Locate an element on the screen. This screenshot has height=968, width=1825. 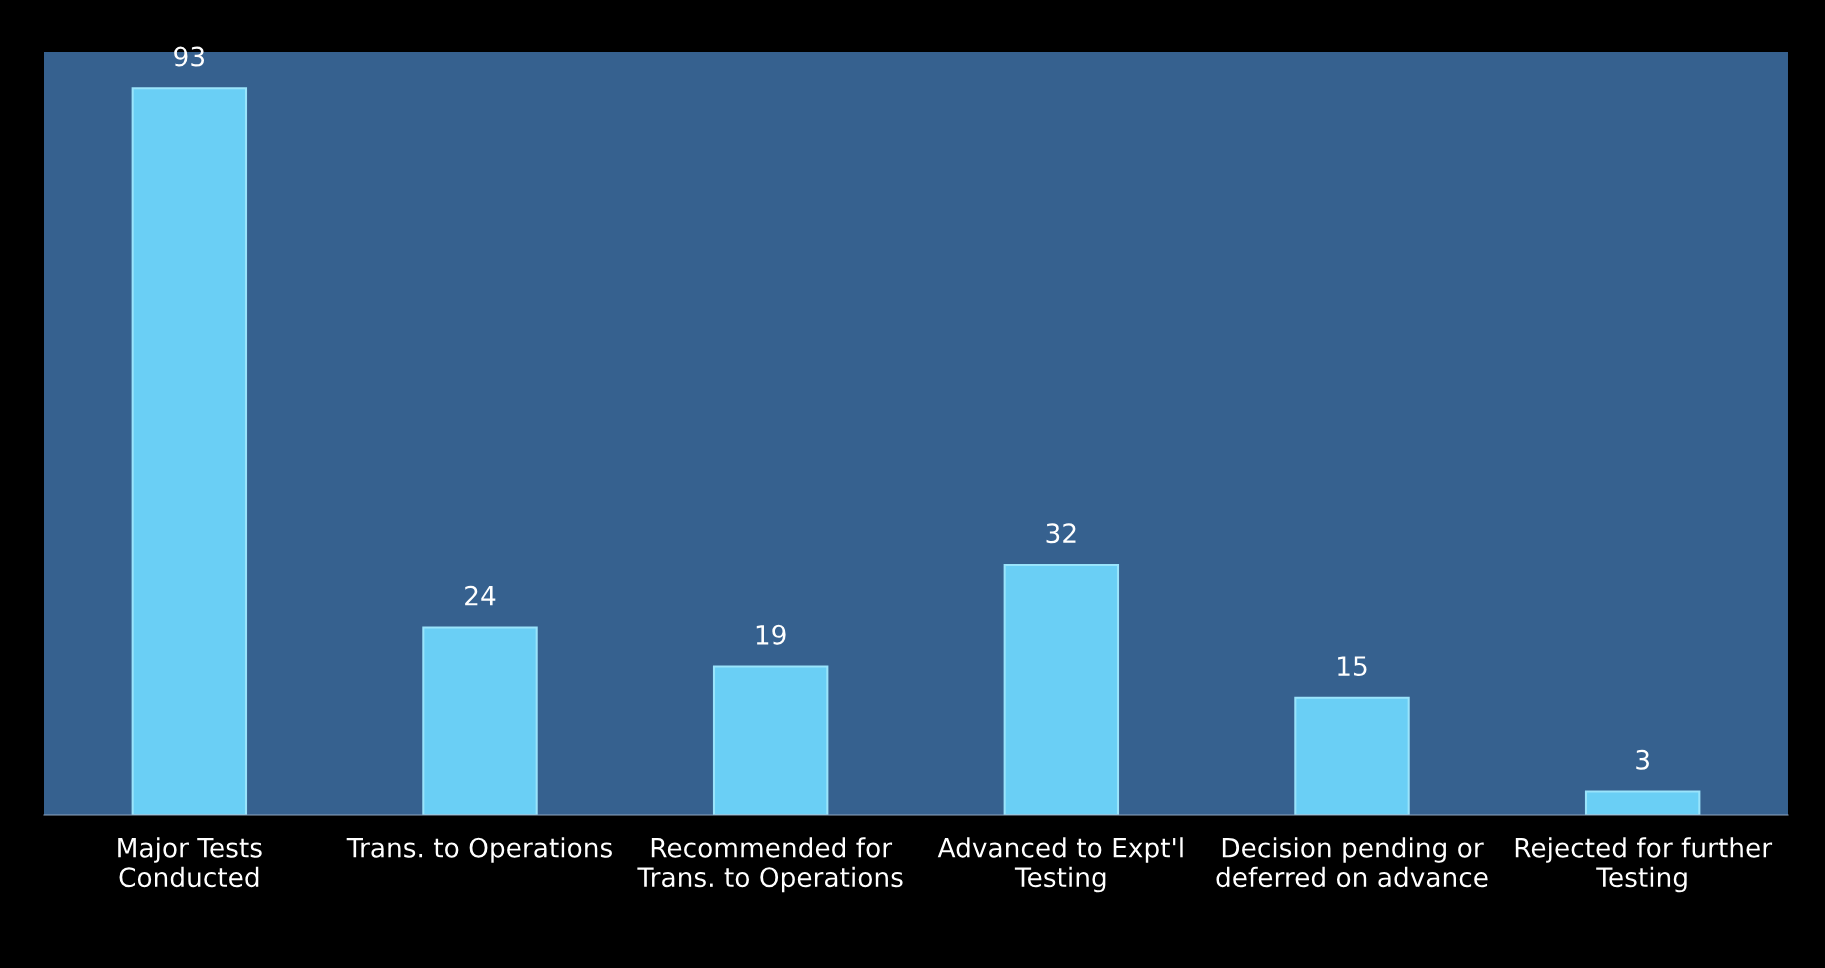
x-tick-label: Recommended for Trans. to Operations is located at coordinates (770, 865).